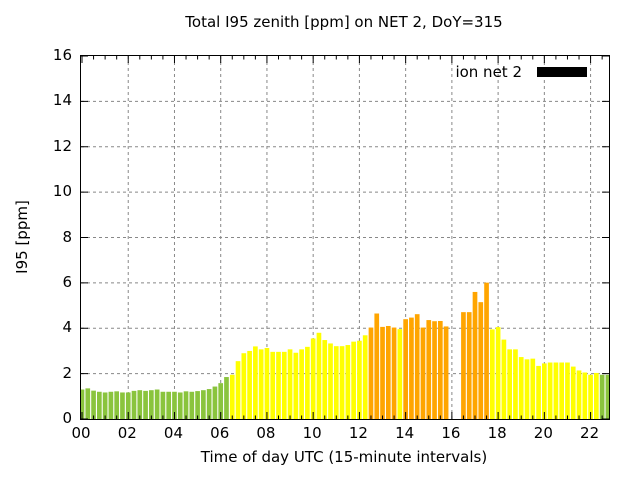 The width and height of the screenshot is (640, 480). Describe the element at coordinates (533, 388) in the screenshot. I see `bar-19:30` at that location.